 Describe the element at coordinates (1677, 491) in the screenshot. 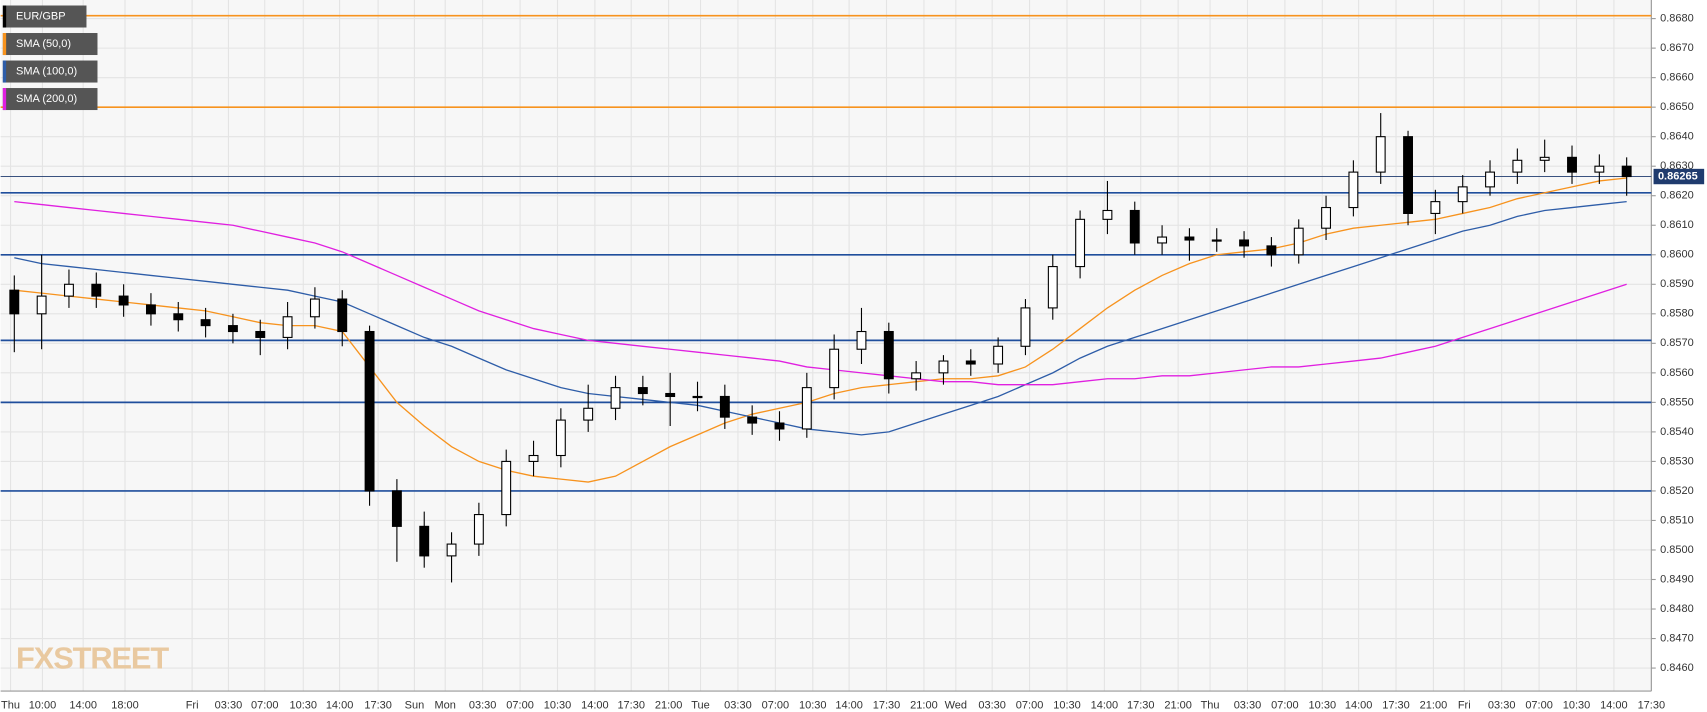

I see `y-tick-label: 0.8520` at that location.